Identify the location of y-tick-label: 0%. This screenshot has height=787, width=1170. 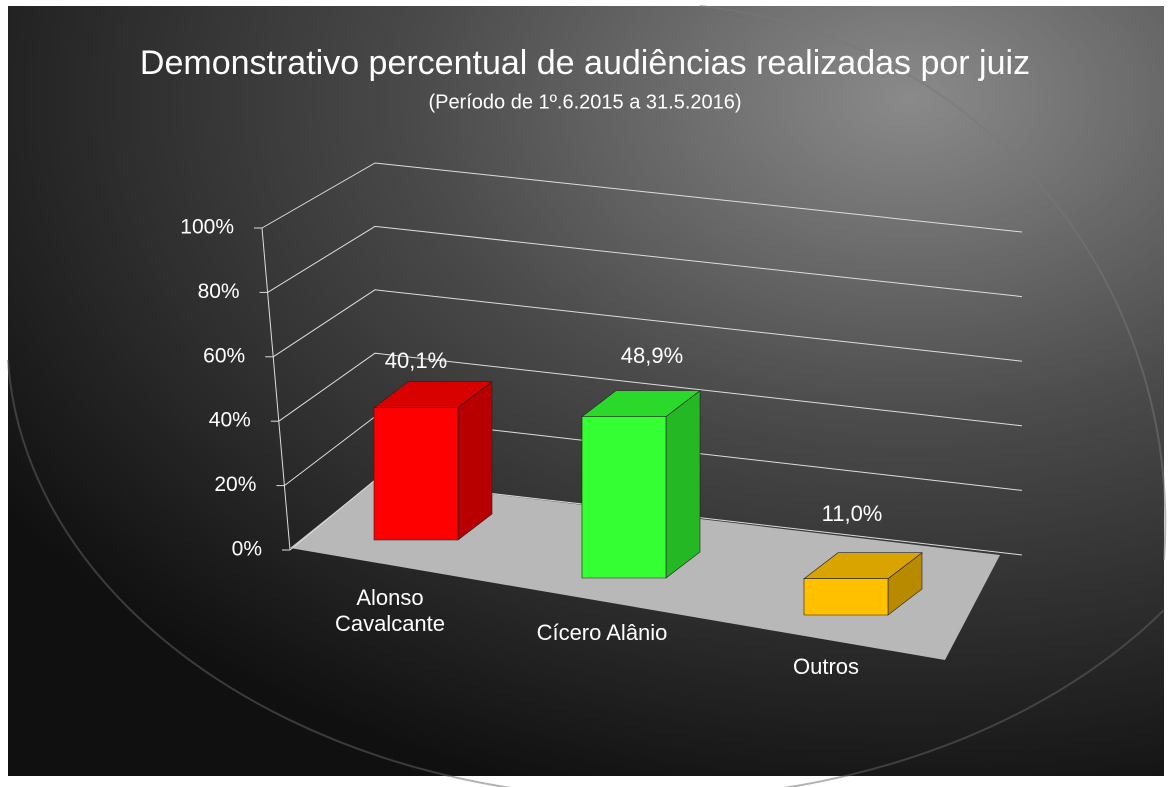
(247, 549).